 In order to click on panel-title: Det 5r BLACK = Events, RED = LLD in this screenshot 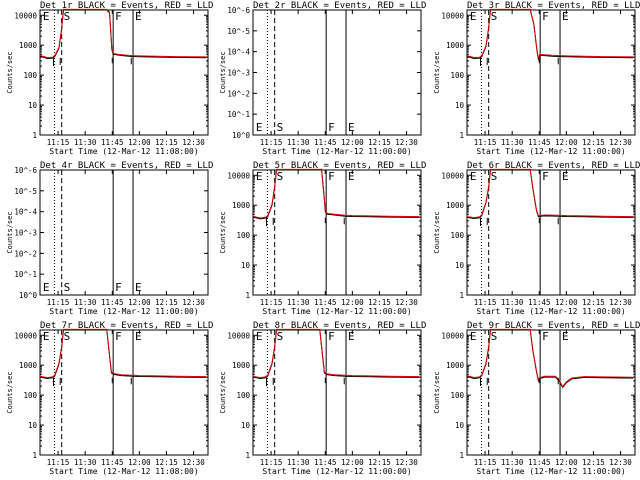, I will do `click(339, 166)`.